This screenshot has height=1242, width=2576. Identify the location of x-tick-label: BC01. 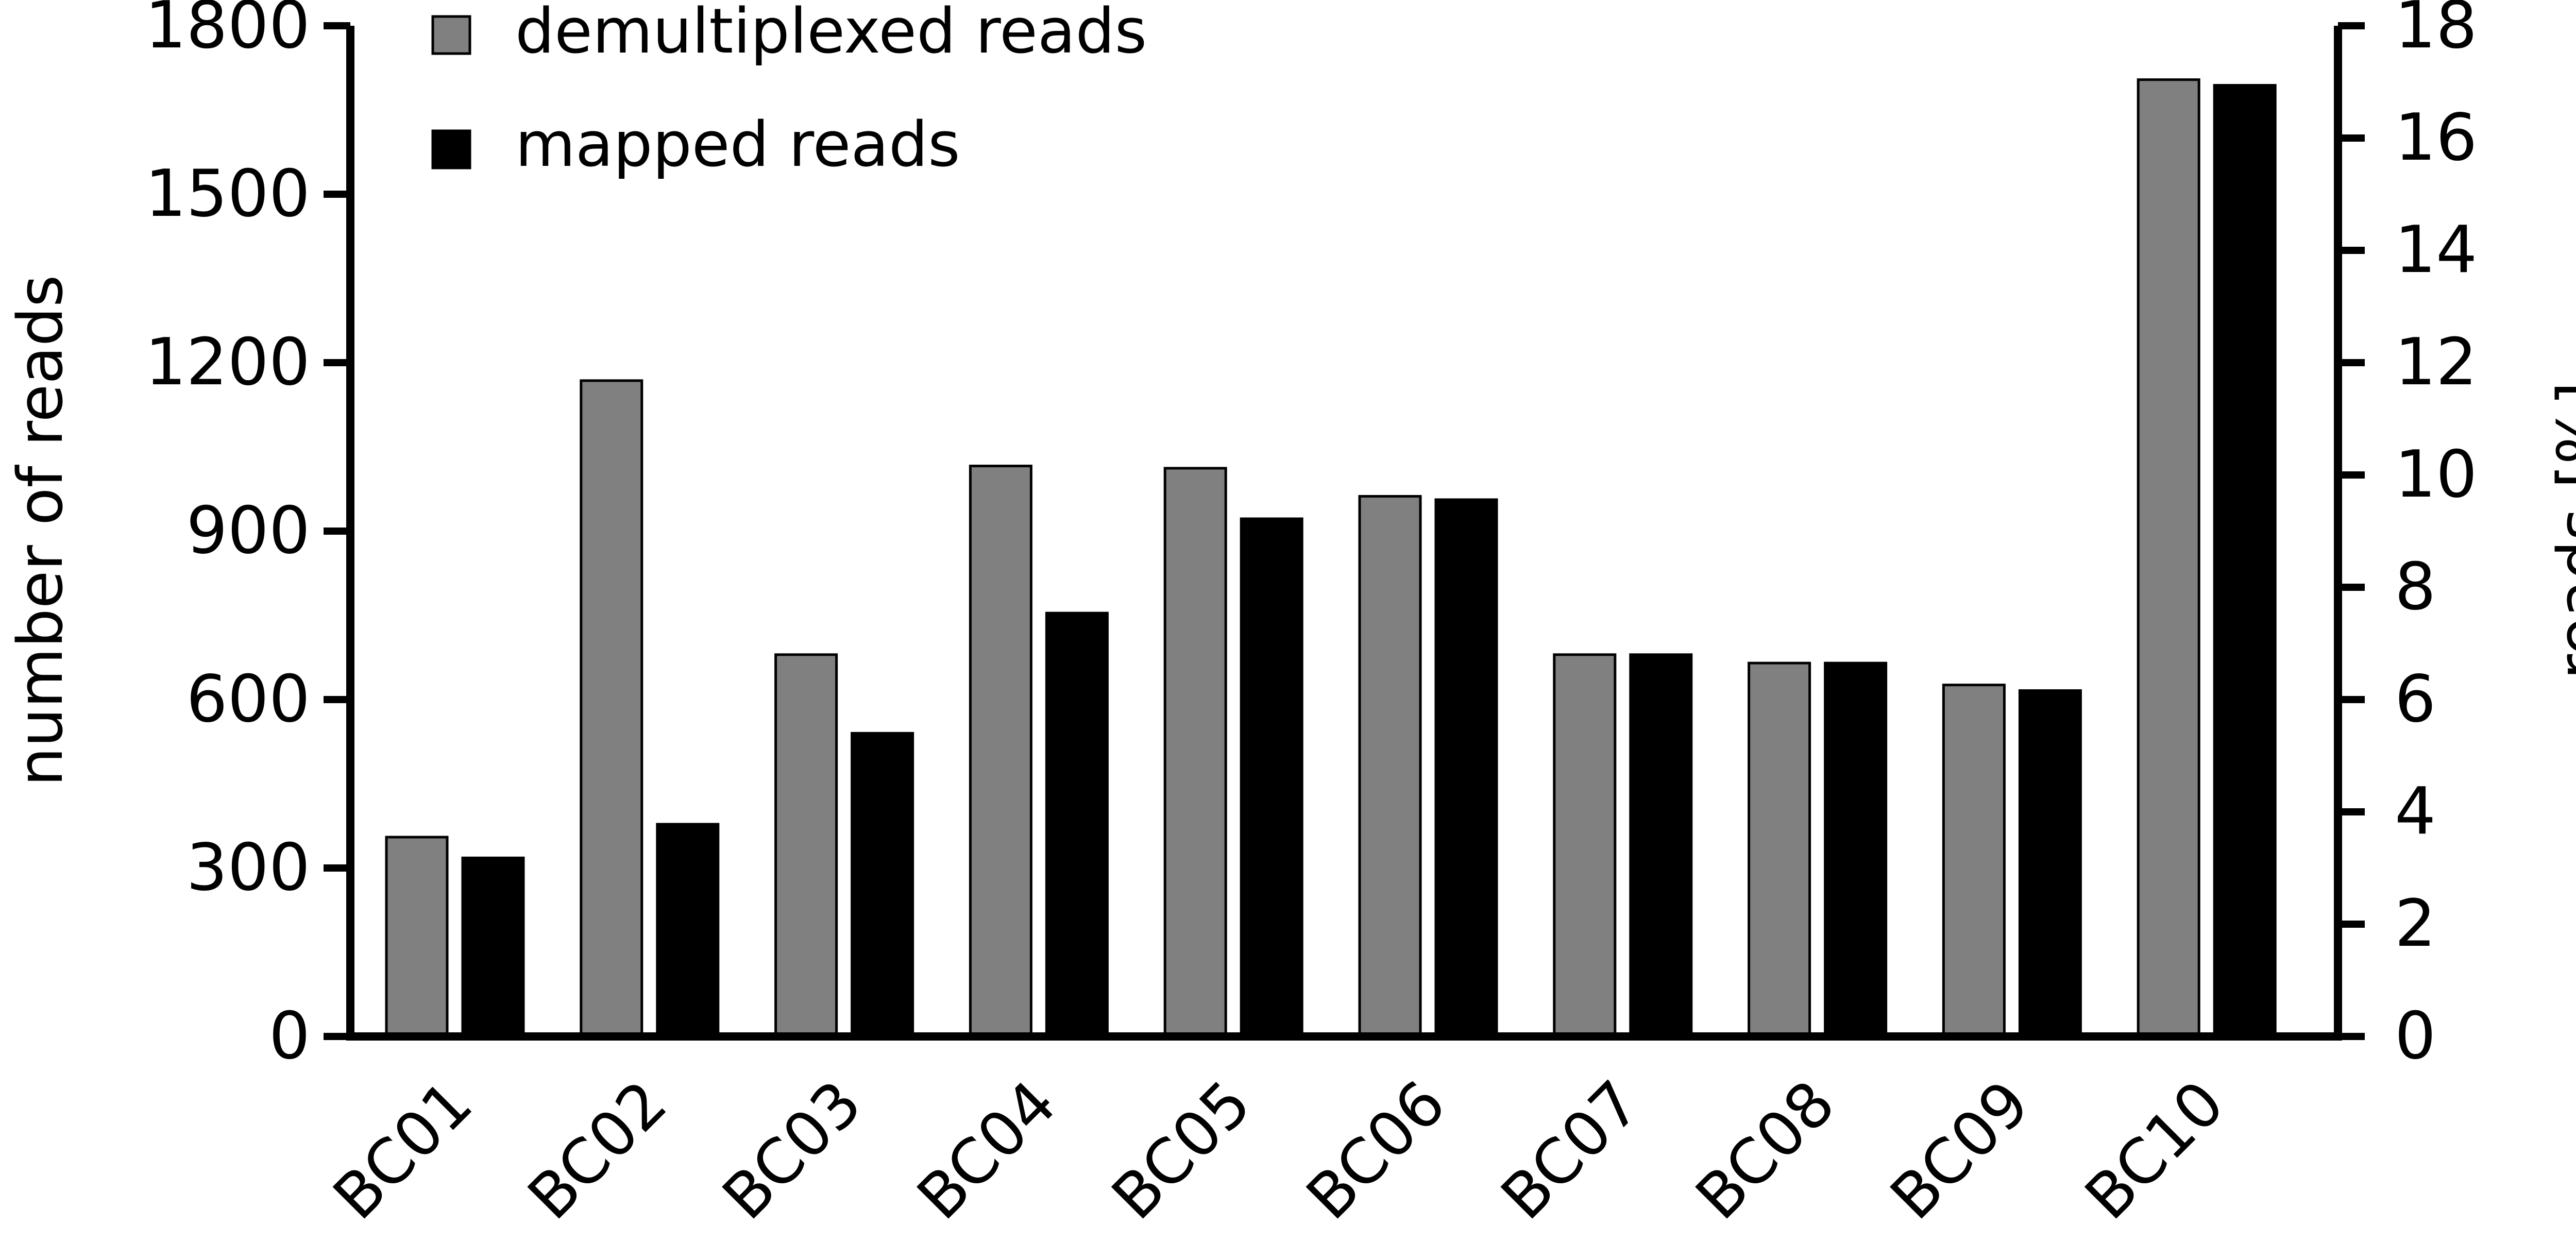
(403, 1150).